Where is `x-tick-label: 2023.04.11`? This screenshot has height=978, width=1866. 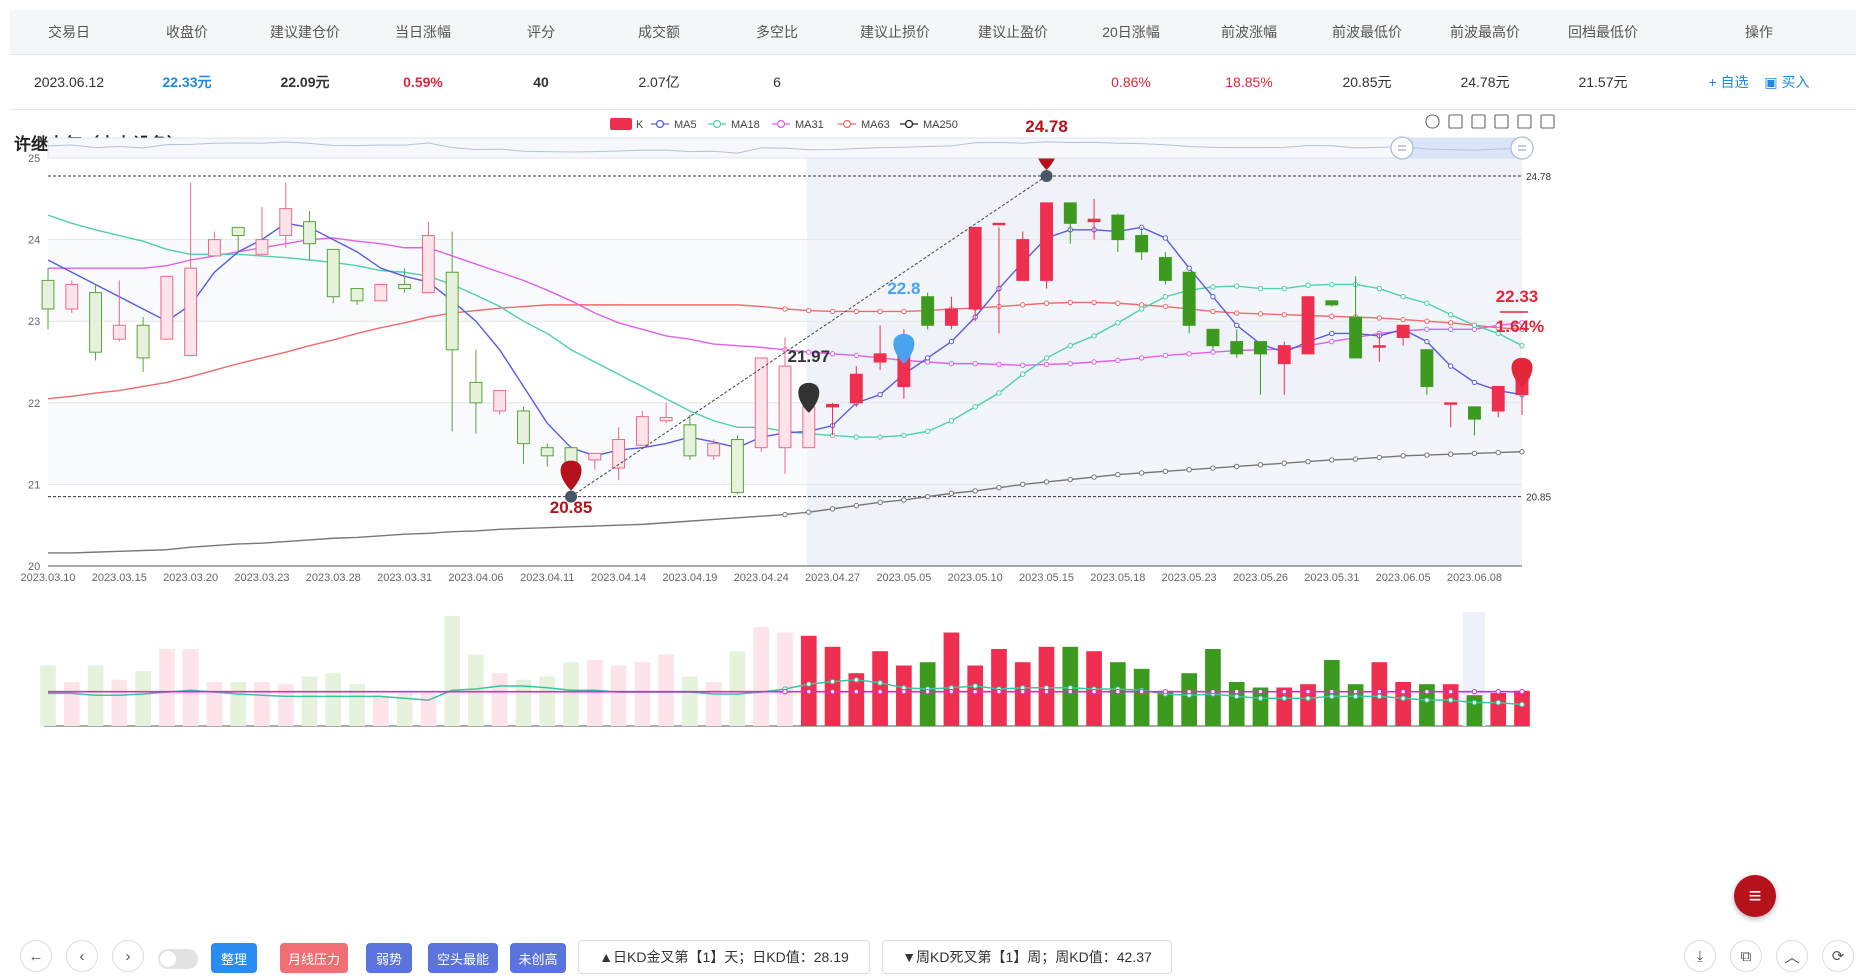 x-tick-label: 2023.04.11 is located at coordinates (547, 578).